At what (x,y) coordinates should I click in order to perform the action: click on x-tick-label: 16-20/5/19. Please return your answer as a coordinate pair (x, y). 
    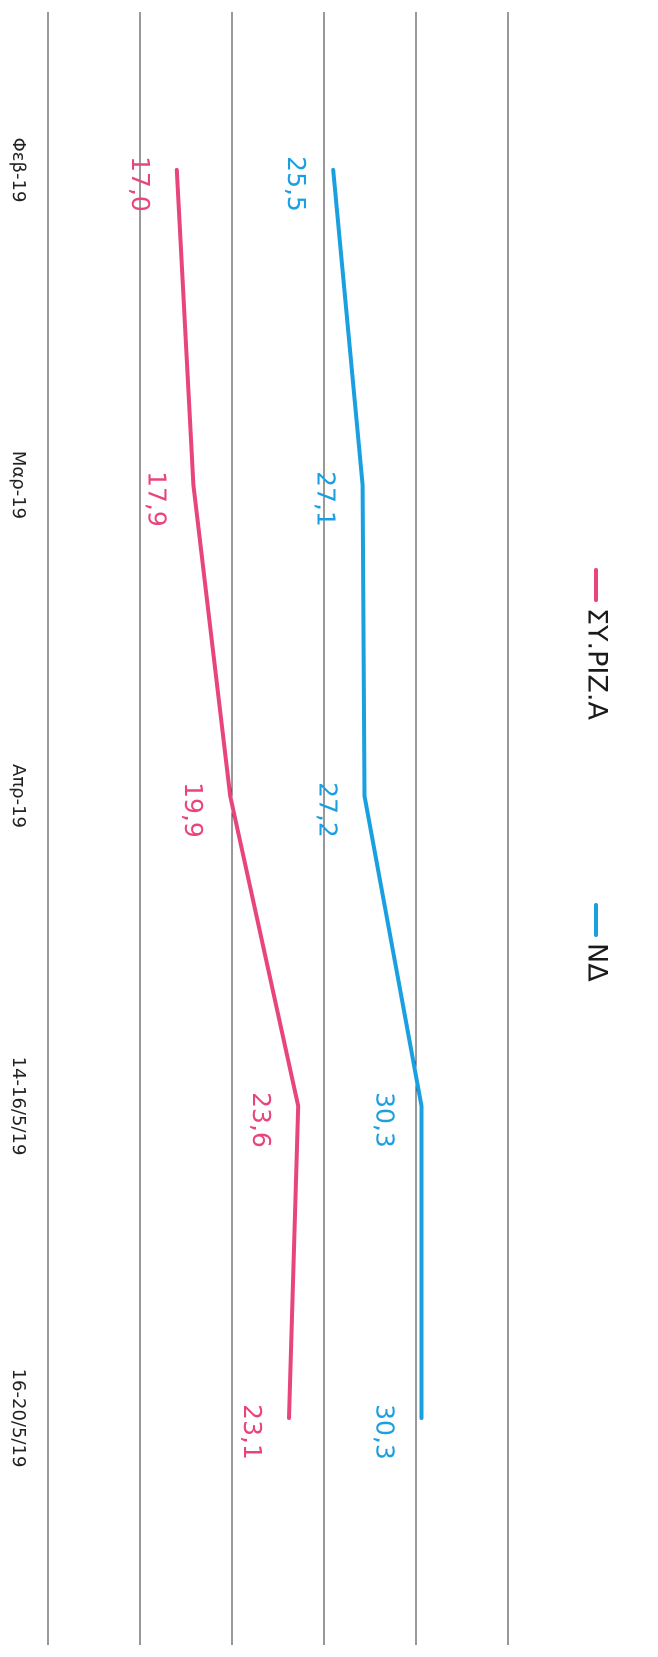
    Looking at the image, I should click on (18, 1418).